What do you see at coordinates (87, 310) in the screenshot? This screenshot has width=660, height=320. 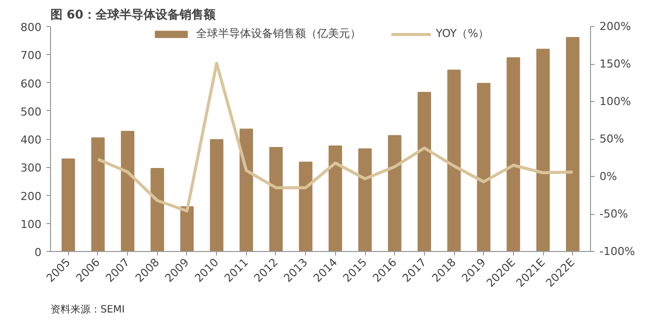 I see `text: 资料来源：SEMI` at bounding box center [87, 310].